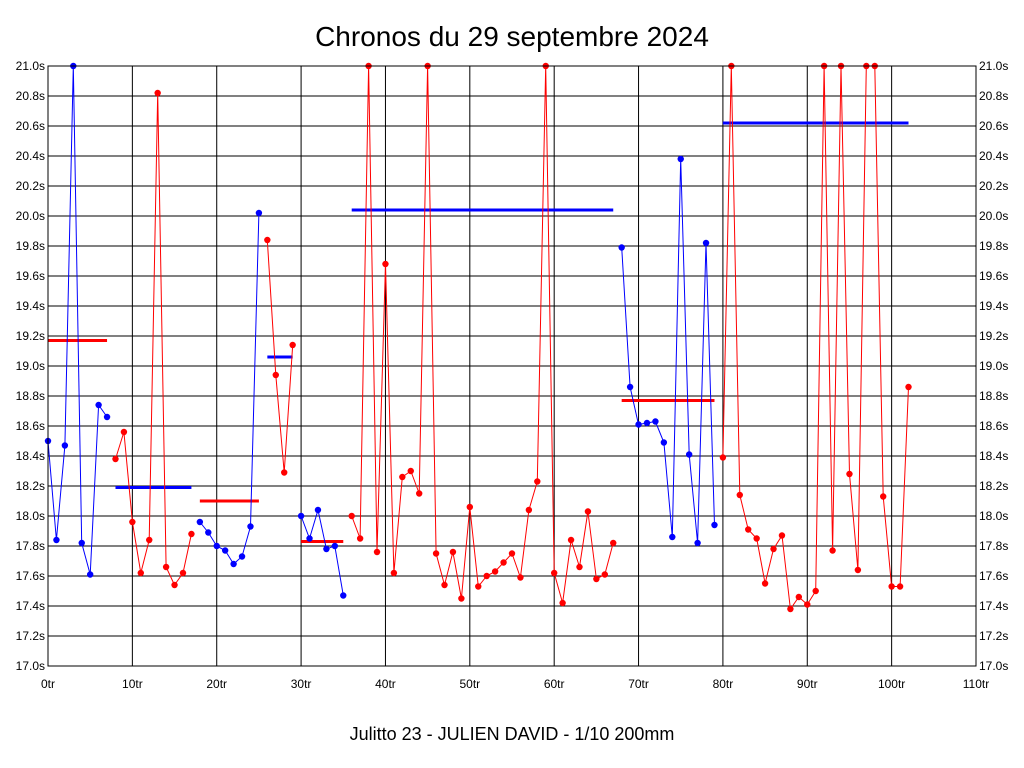 The width and height of the screenshot is (1024, 768). What do you see at coordinates (469, 684) in the screenshot?
I see `x-tick-label: 50tr` at bounding box center [469, 684].